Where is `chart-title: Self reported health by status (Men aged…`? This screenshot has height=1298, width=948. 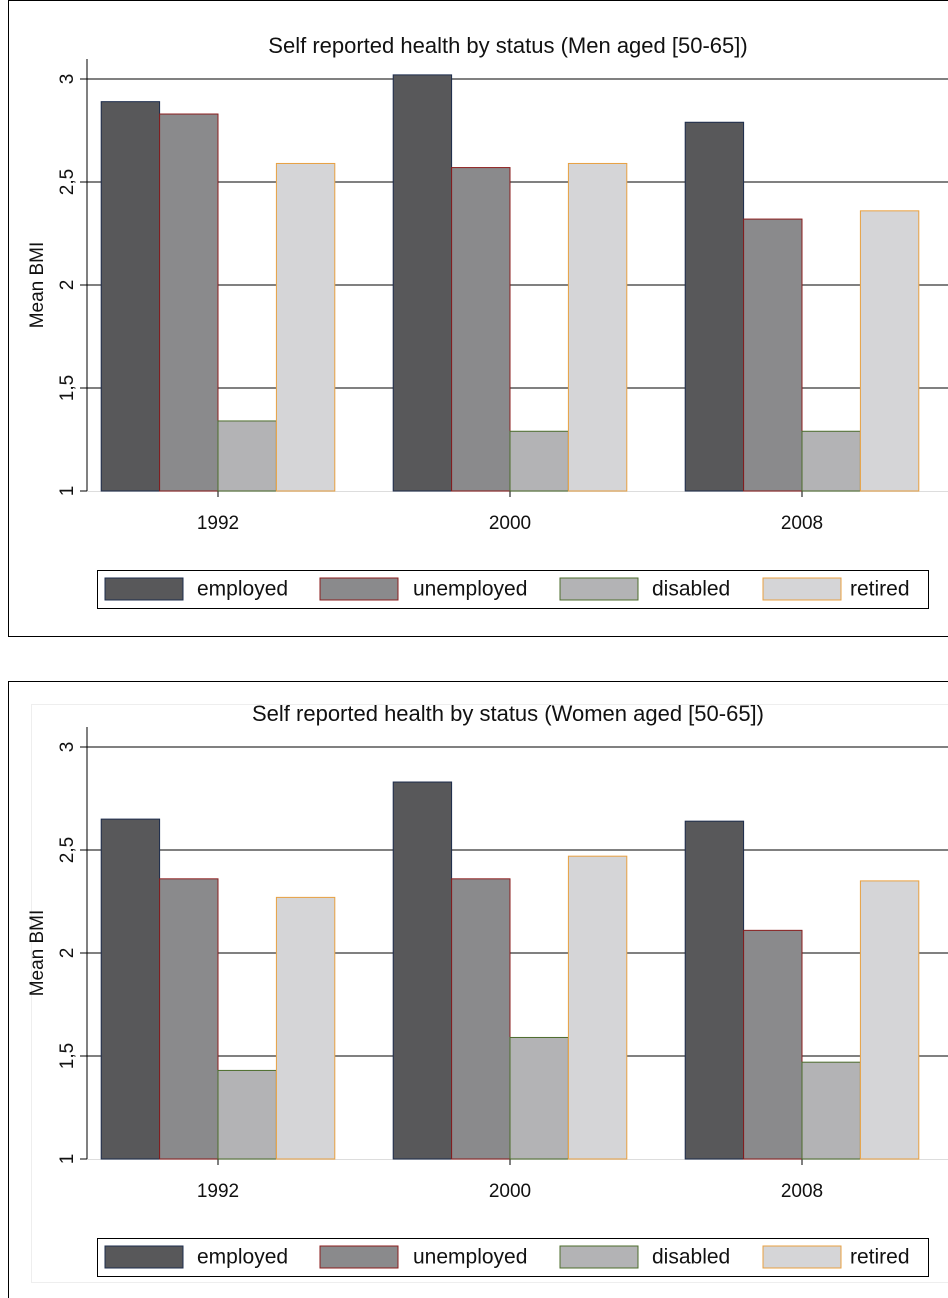 chart-title: Self reported health by status (Men aged… is located at coordinates (507, 45).